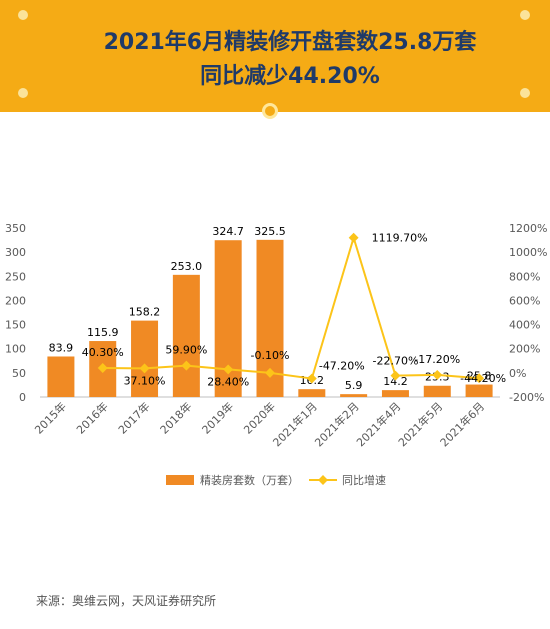 The height and width of the screenshot is (629, 550). I want to click on x-tick-label: 2016年, so click(91, 417).